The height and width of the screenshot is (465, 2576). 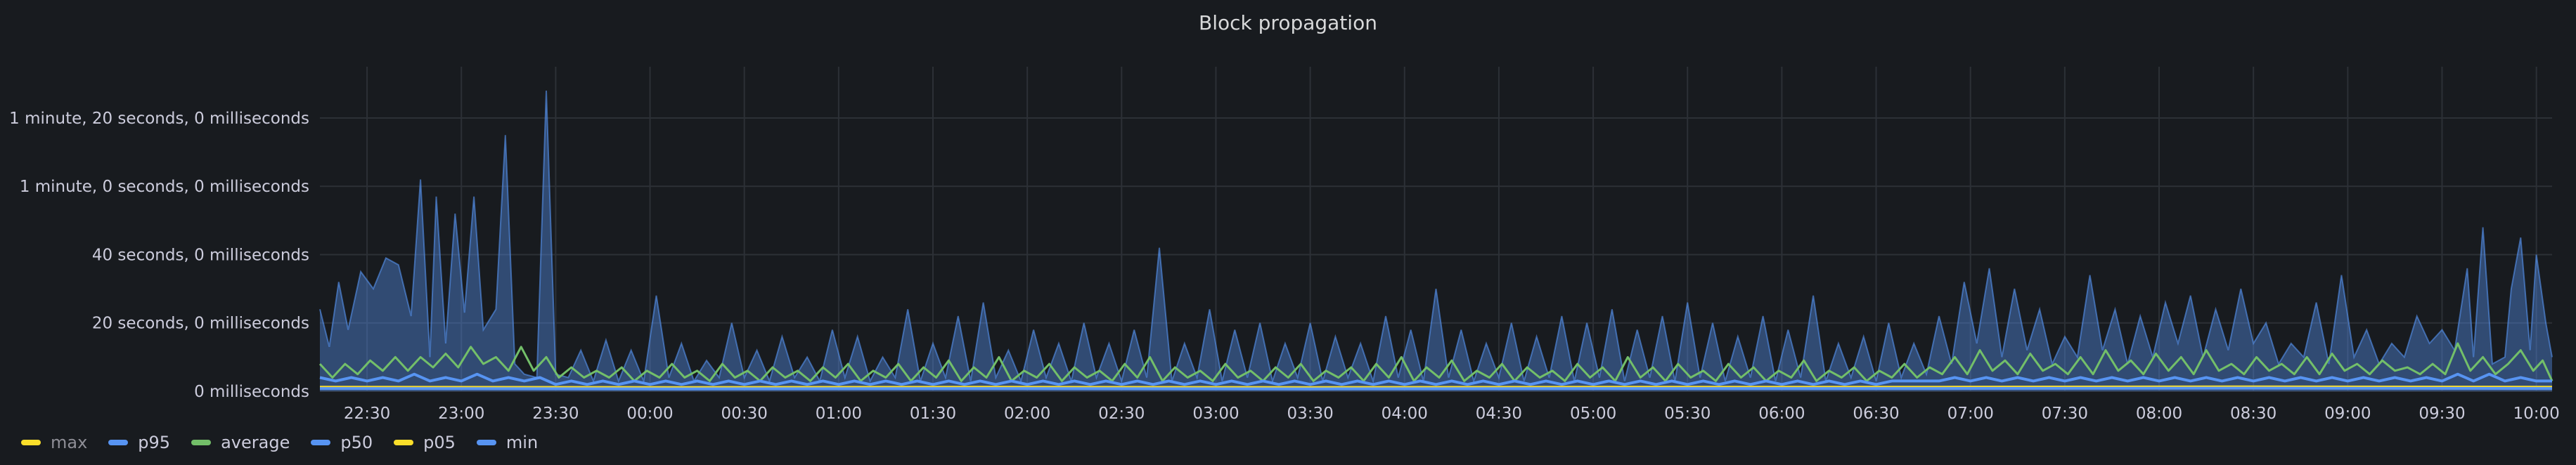 What do you see at coordinates (555, 414) in the screenshot?
I see `x-tick-label: 23:30` at bounding box center [555, 414].